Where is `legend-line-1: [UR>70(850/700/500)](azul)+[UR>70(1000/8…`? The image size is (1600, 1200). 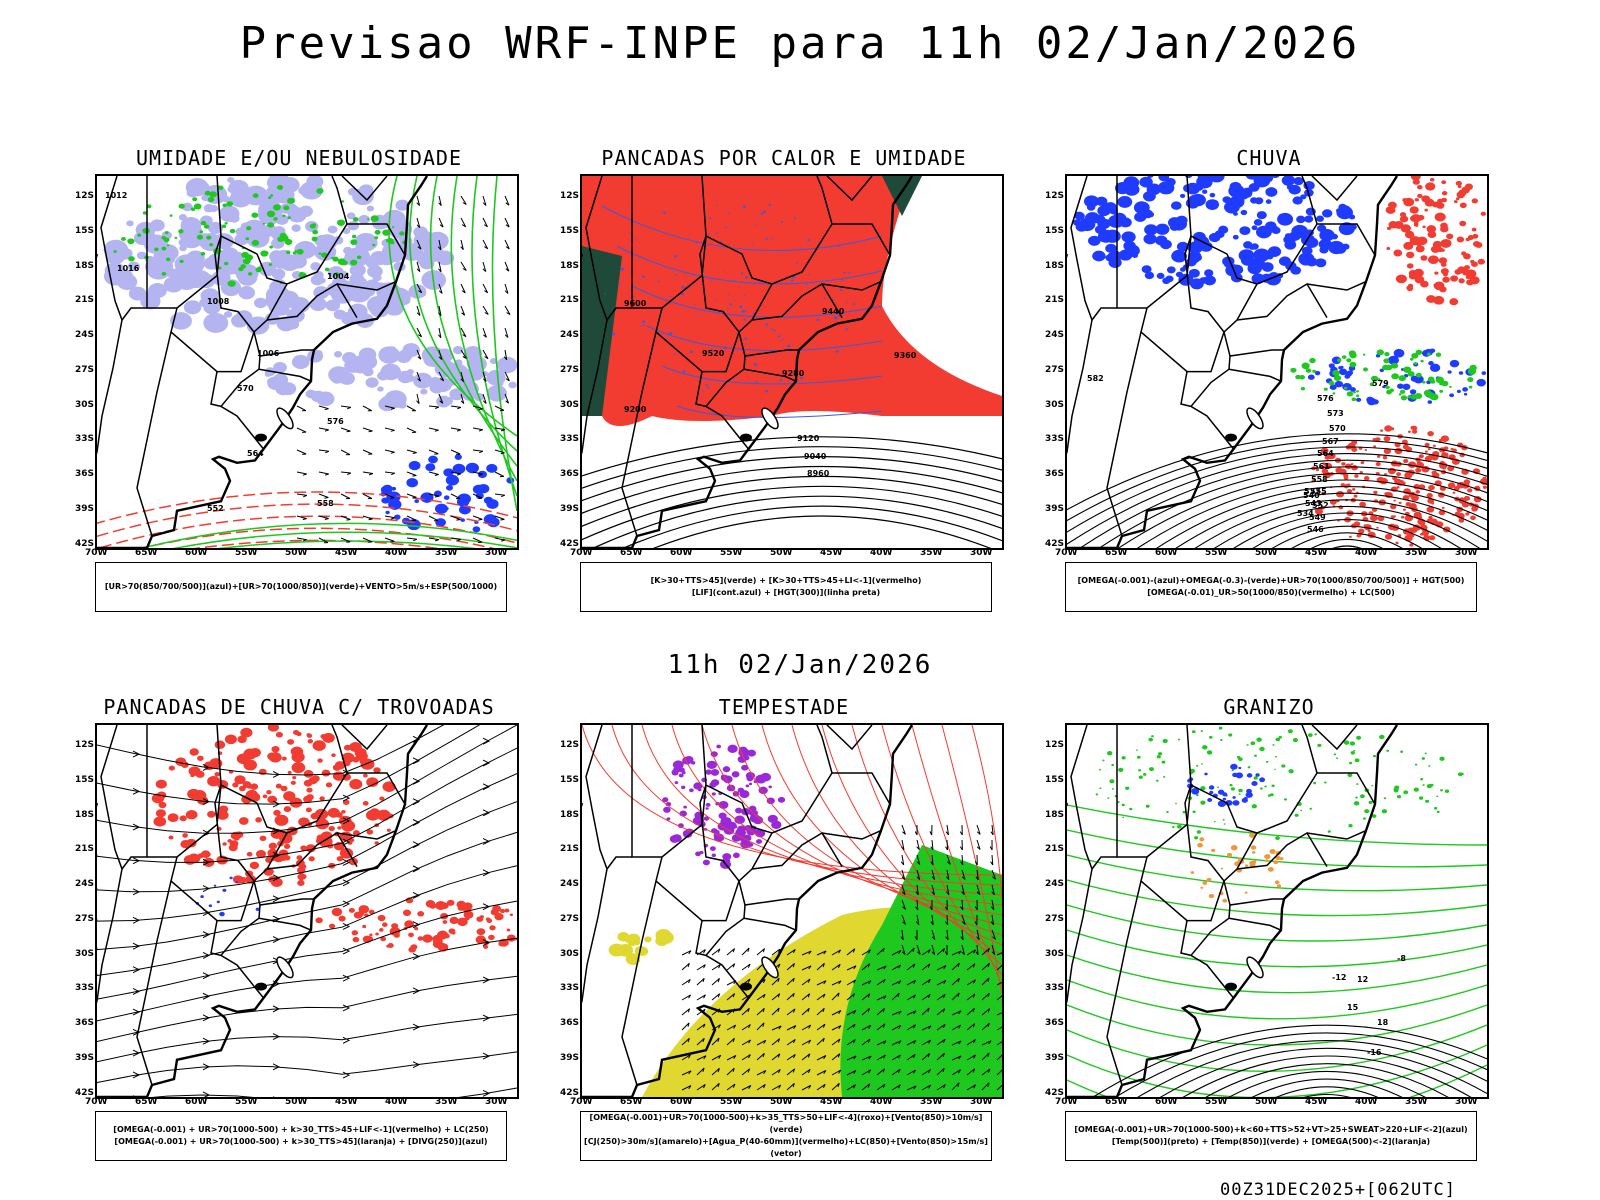 legend-line-1: [UR>70(850/700/500)](azul)+[UR>70(1000/8… is located at coordinates (301, 586).